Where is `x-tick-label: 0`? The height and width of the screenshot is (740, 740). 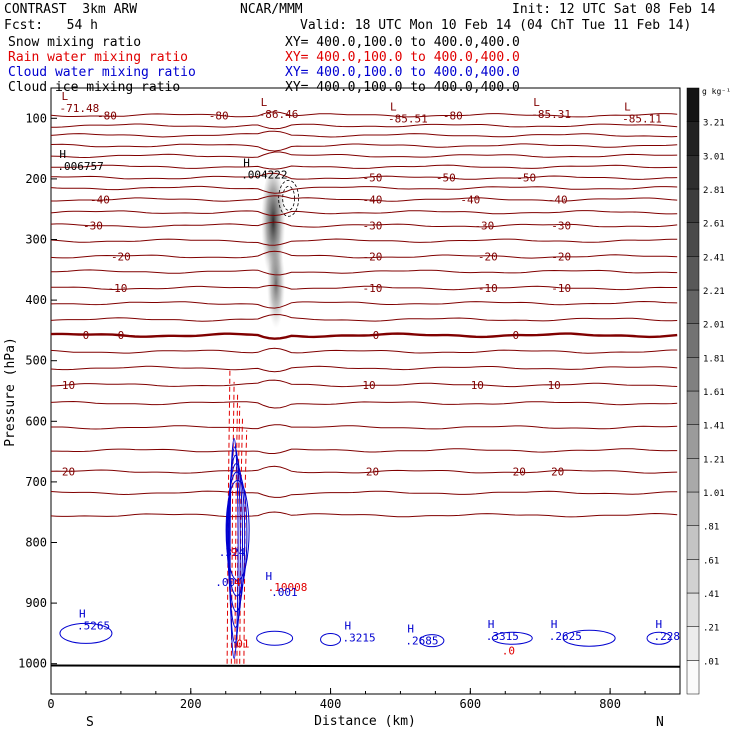 x-tick-label: 0 is located at coordinates (50, 704).